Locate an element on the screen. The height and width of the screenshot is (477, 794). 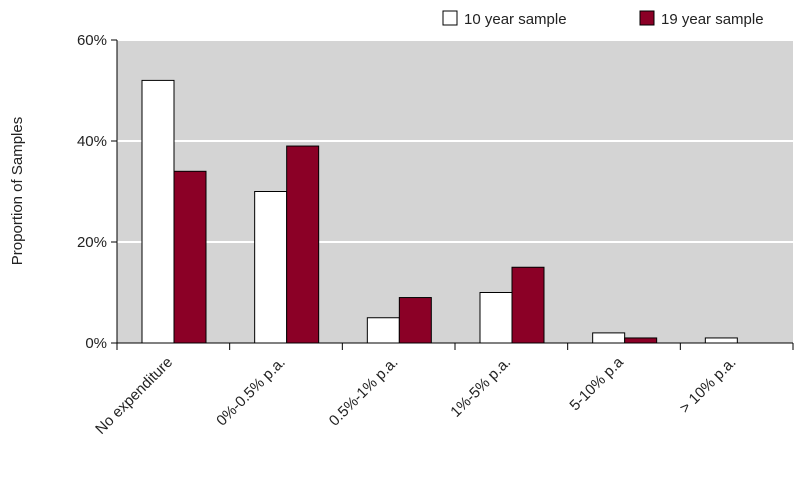
legend-swatch-19yr is located at coordinates (647, 18).